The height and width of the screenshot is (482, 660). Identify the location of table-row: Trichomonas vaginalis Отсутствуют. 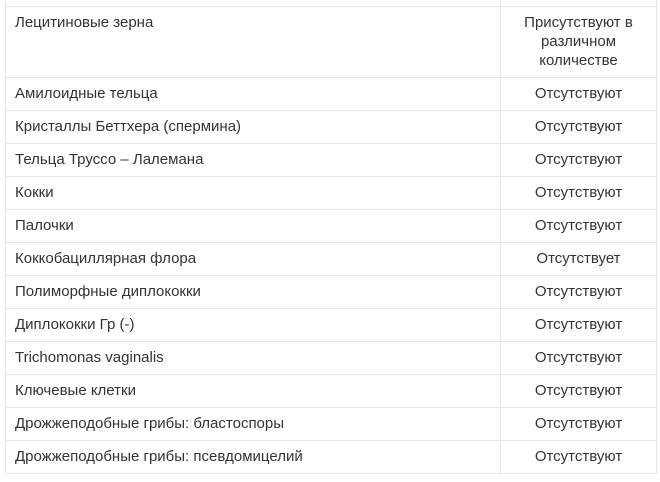
(331, 358).